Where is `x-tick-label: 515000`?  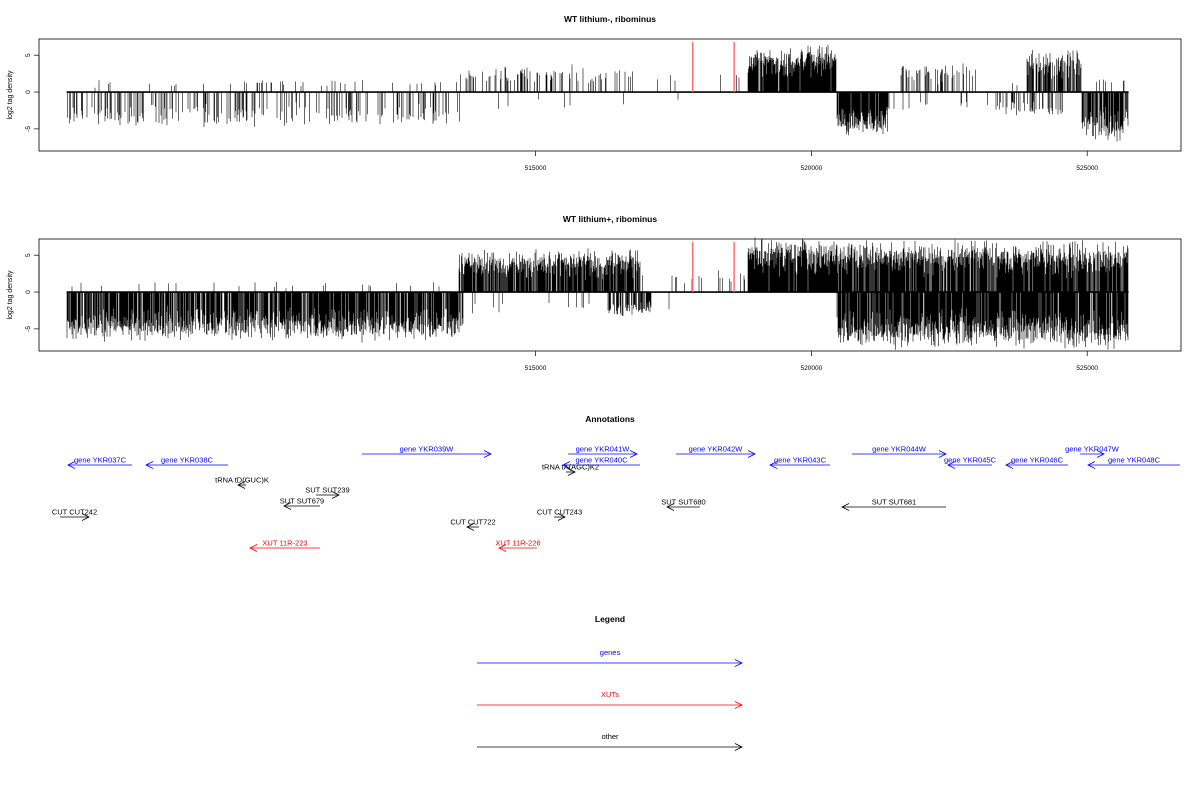 x-tick-label: 515000 is located at coordinates (536, 168).